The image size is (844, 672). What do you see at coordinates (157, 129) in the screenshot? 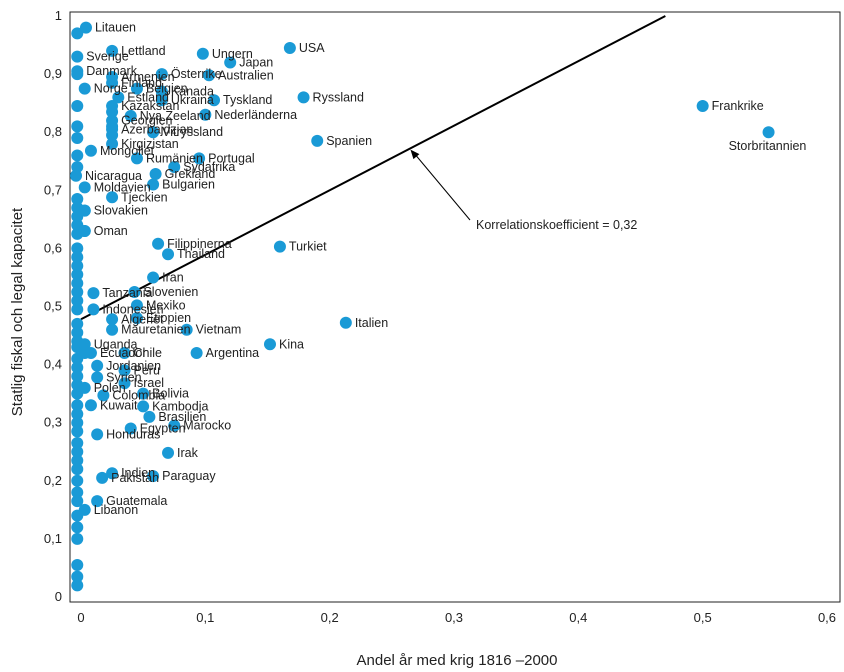
I see `point-label: Azerbajdzjan` at bounding box center [157, 129].